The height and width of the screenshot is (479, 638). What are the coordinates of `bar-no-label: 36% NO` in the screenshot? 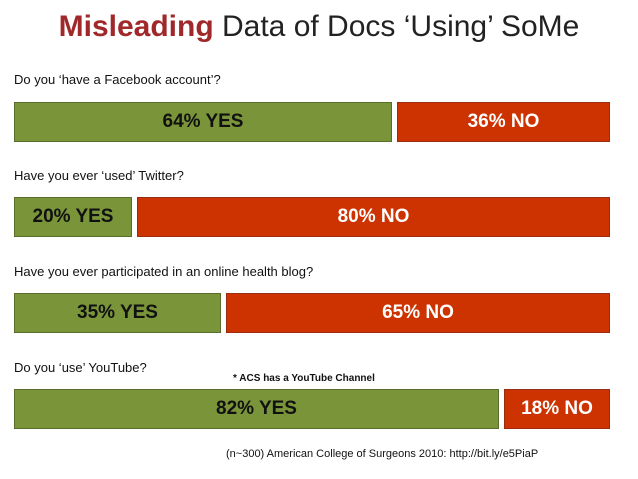 It's located at (503, 121).